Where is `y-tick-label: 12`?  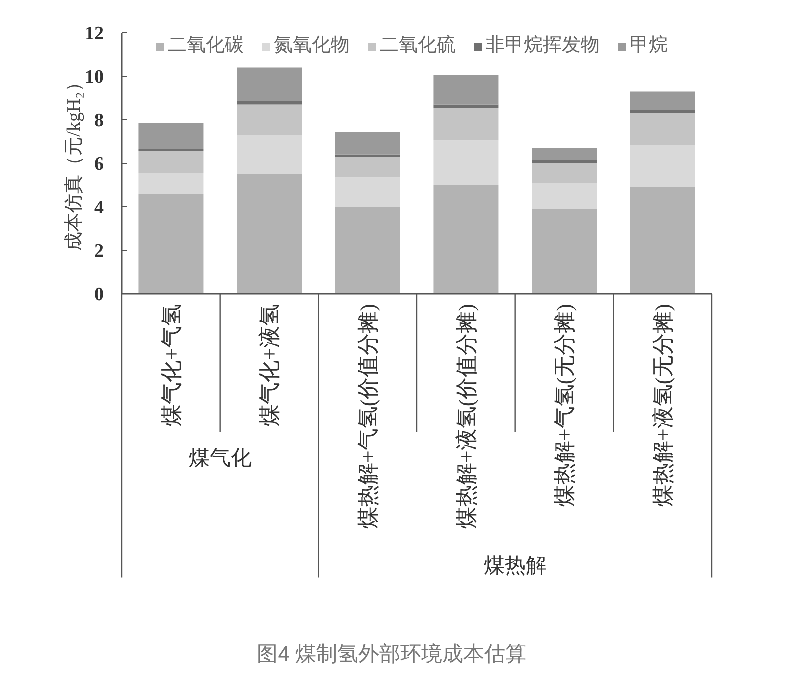
y-tick-label: 12 is located at coordinates (94, 34).